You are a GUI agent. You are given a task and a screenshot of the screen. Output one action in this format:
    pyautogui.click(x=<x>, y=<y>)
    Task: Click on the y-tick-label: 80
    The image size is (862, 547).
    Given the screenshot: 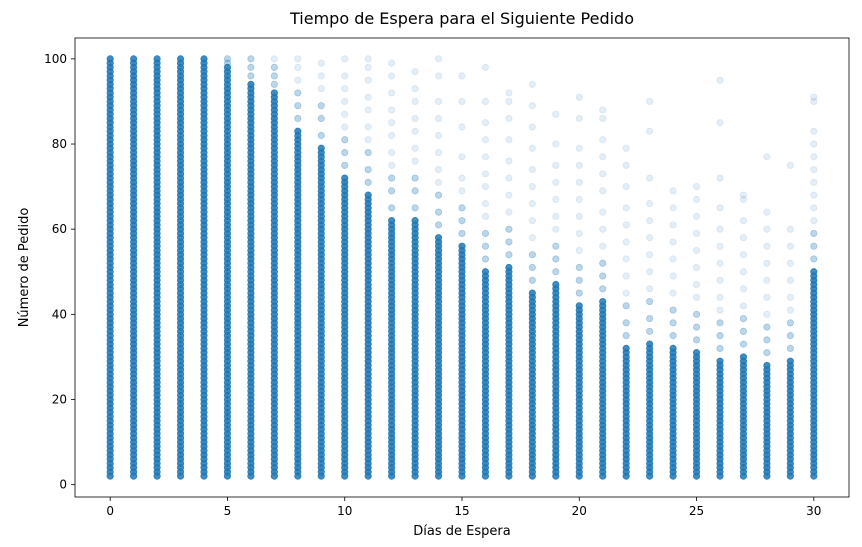 What is the action you would take?
    pyautogui.click(x=59, y=144)
    